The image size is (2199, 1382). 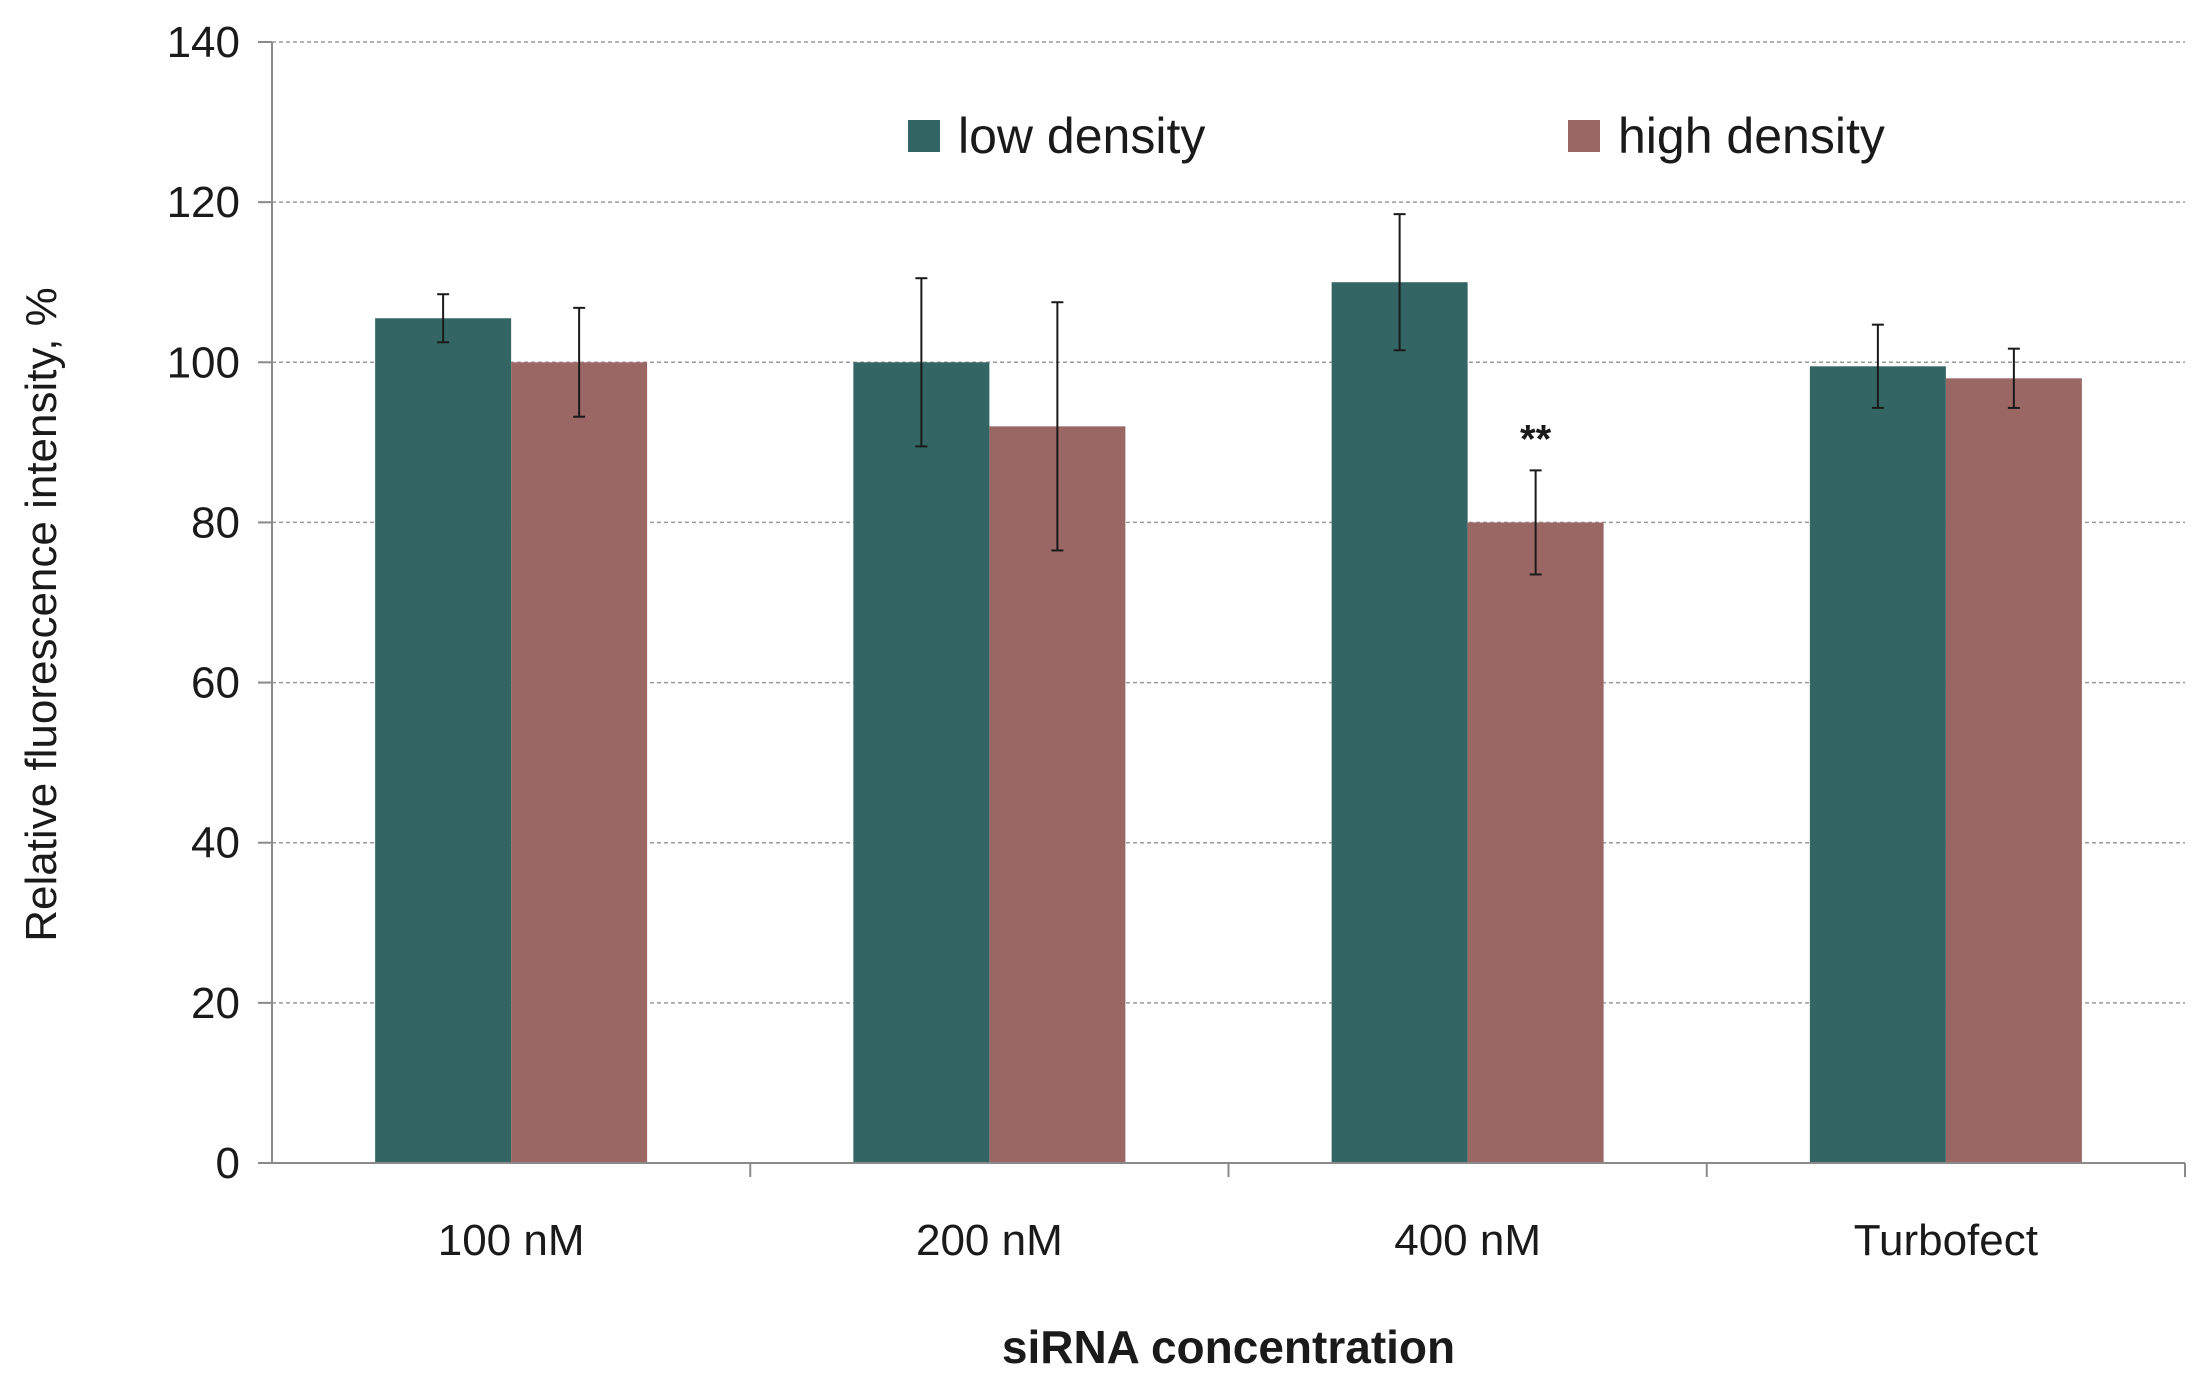 I want to click on bar-low-density-400-nm, so click(x=1399, y=722).